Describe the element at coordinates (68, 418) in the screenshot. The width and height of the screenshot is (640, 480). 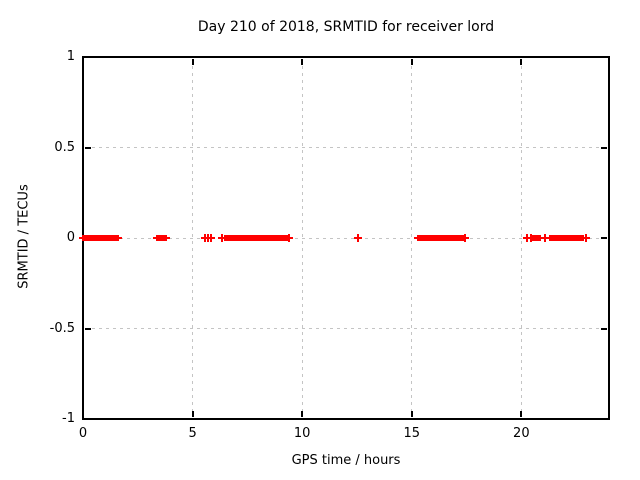
I see `y-tick-label: -1` at that location.